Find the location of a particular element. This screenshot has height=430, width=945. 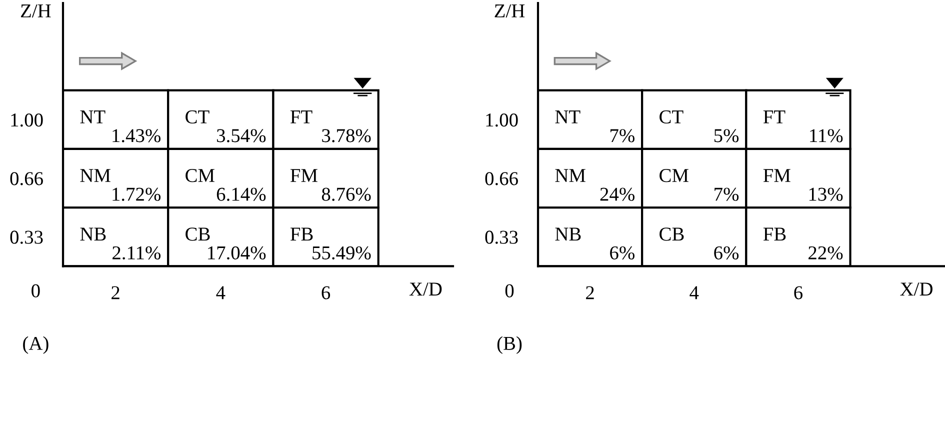

data-label: 17.04% is located at coordinates (237, 253).